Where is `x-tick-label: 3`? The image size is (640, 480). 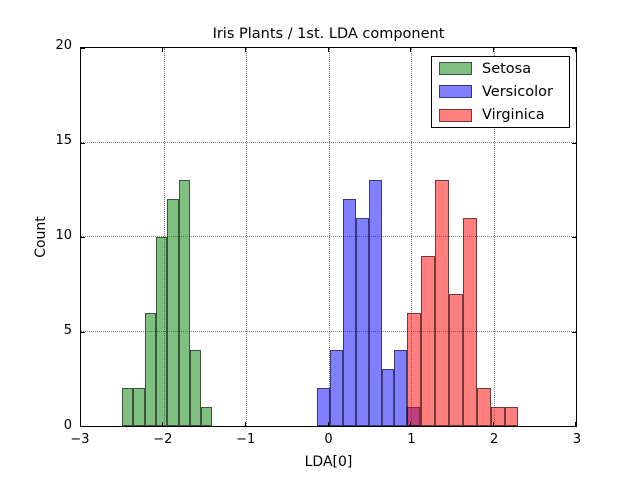 x-tick-label: 3 is located at coordinates (577, 439).